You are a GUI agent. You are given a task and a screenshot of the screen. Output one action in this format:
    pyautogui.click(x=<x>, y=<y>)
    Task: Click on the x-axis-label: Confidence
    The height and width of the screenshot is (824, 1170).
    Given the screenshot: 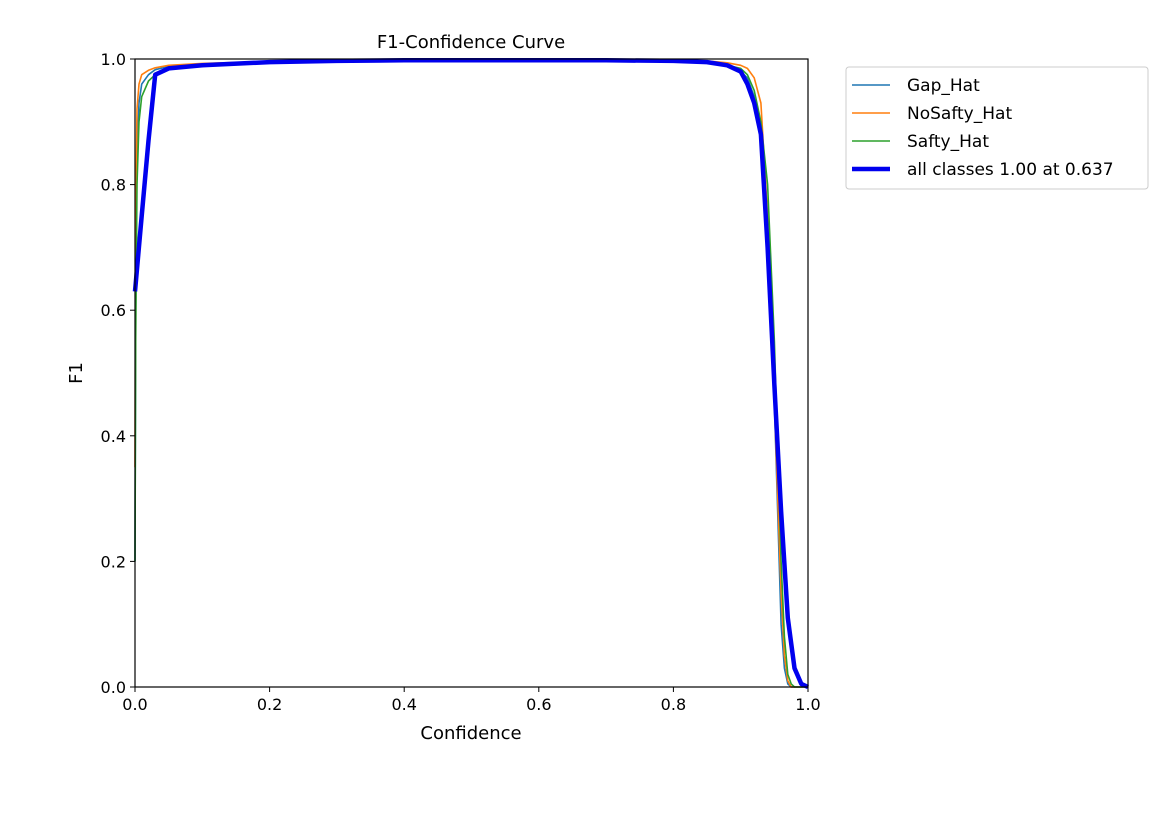 What is the action you would take?
    pyautogui.click(x=470, y=733)
    